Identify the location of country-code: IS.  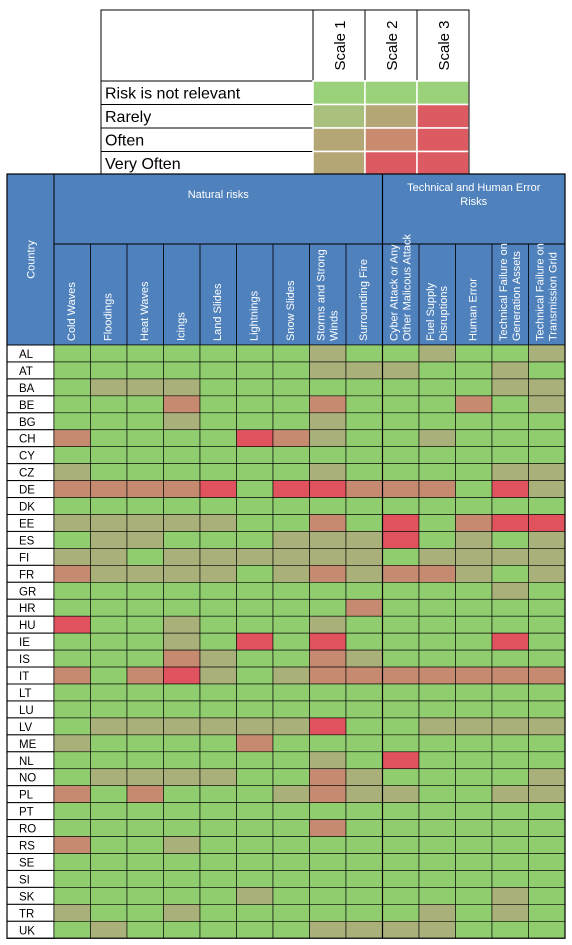
(24, 660).